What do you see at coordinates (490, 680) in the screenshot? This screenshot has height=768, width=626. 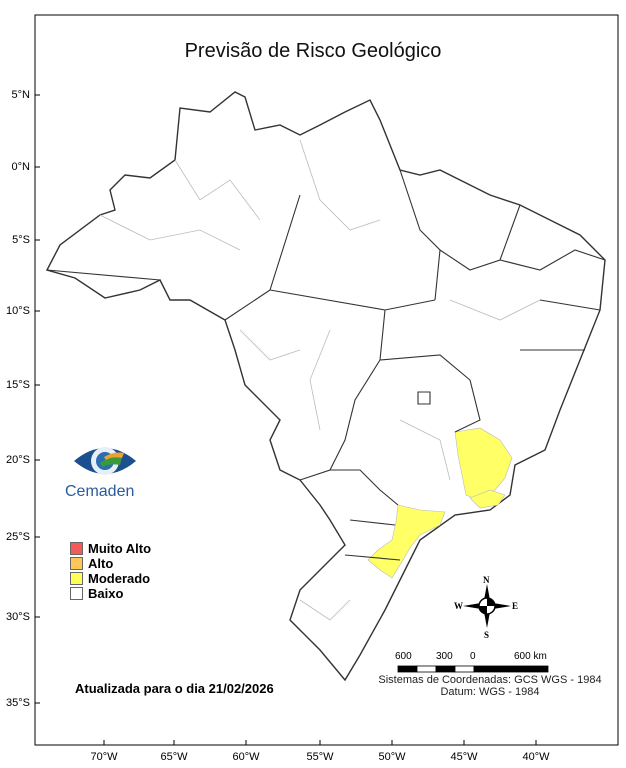 I see `coord-system: Sistemas de Coordenadas: GCS WGS - 1984` at bounding box center [490, 680].